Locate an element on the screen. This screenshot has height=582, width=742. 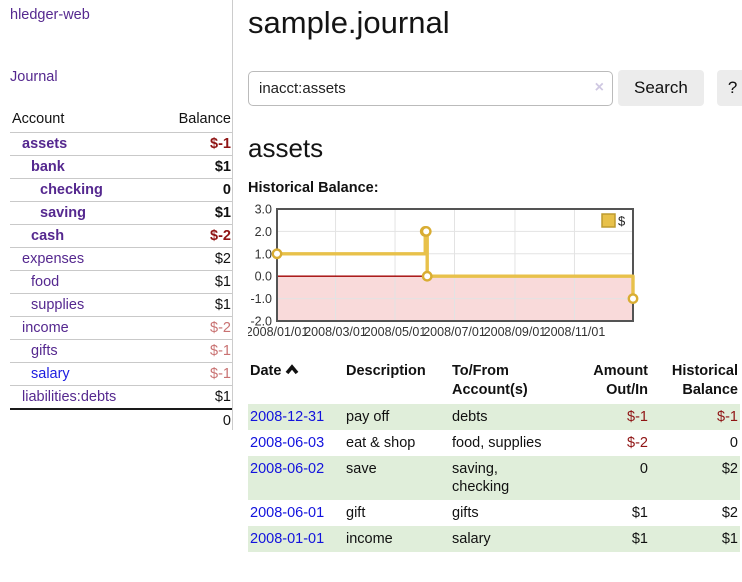
transaction-balance: 0 is located at coordinates (733, 443).